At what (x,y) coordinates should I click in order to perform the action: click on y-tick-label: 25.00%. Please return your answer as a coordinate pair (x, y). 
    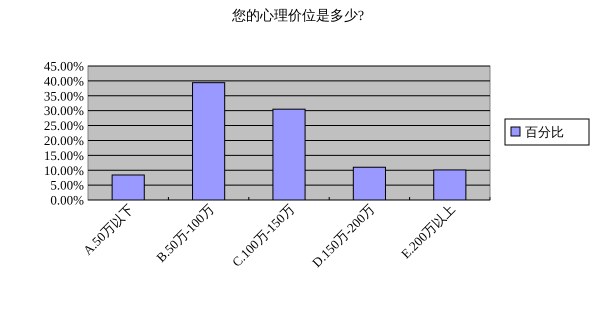
    Looking at the image, I should click on (64, 126).